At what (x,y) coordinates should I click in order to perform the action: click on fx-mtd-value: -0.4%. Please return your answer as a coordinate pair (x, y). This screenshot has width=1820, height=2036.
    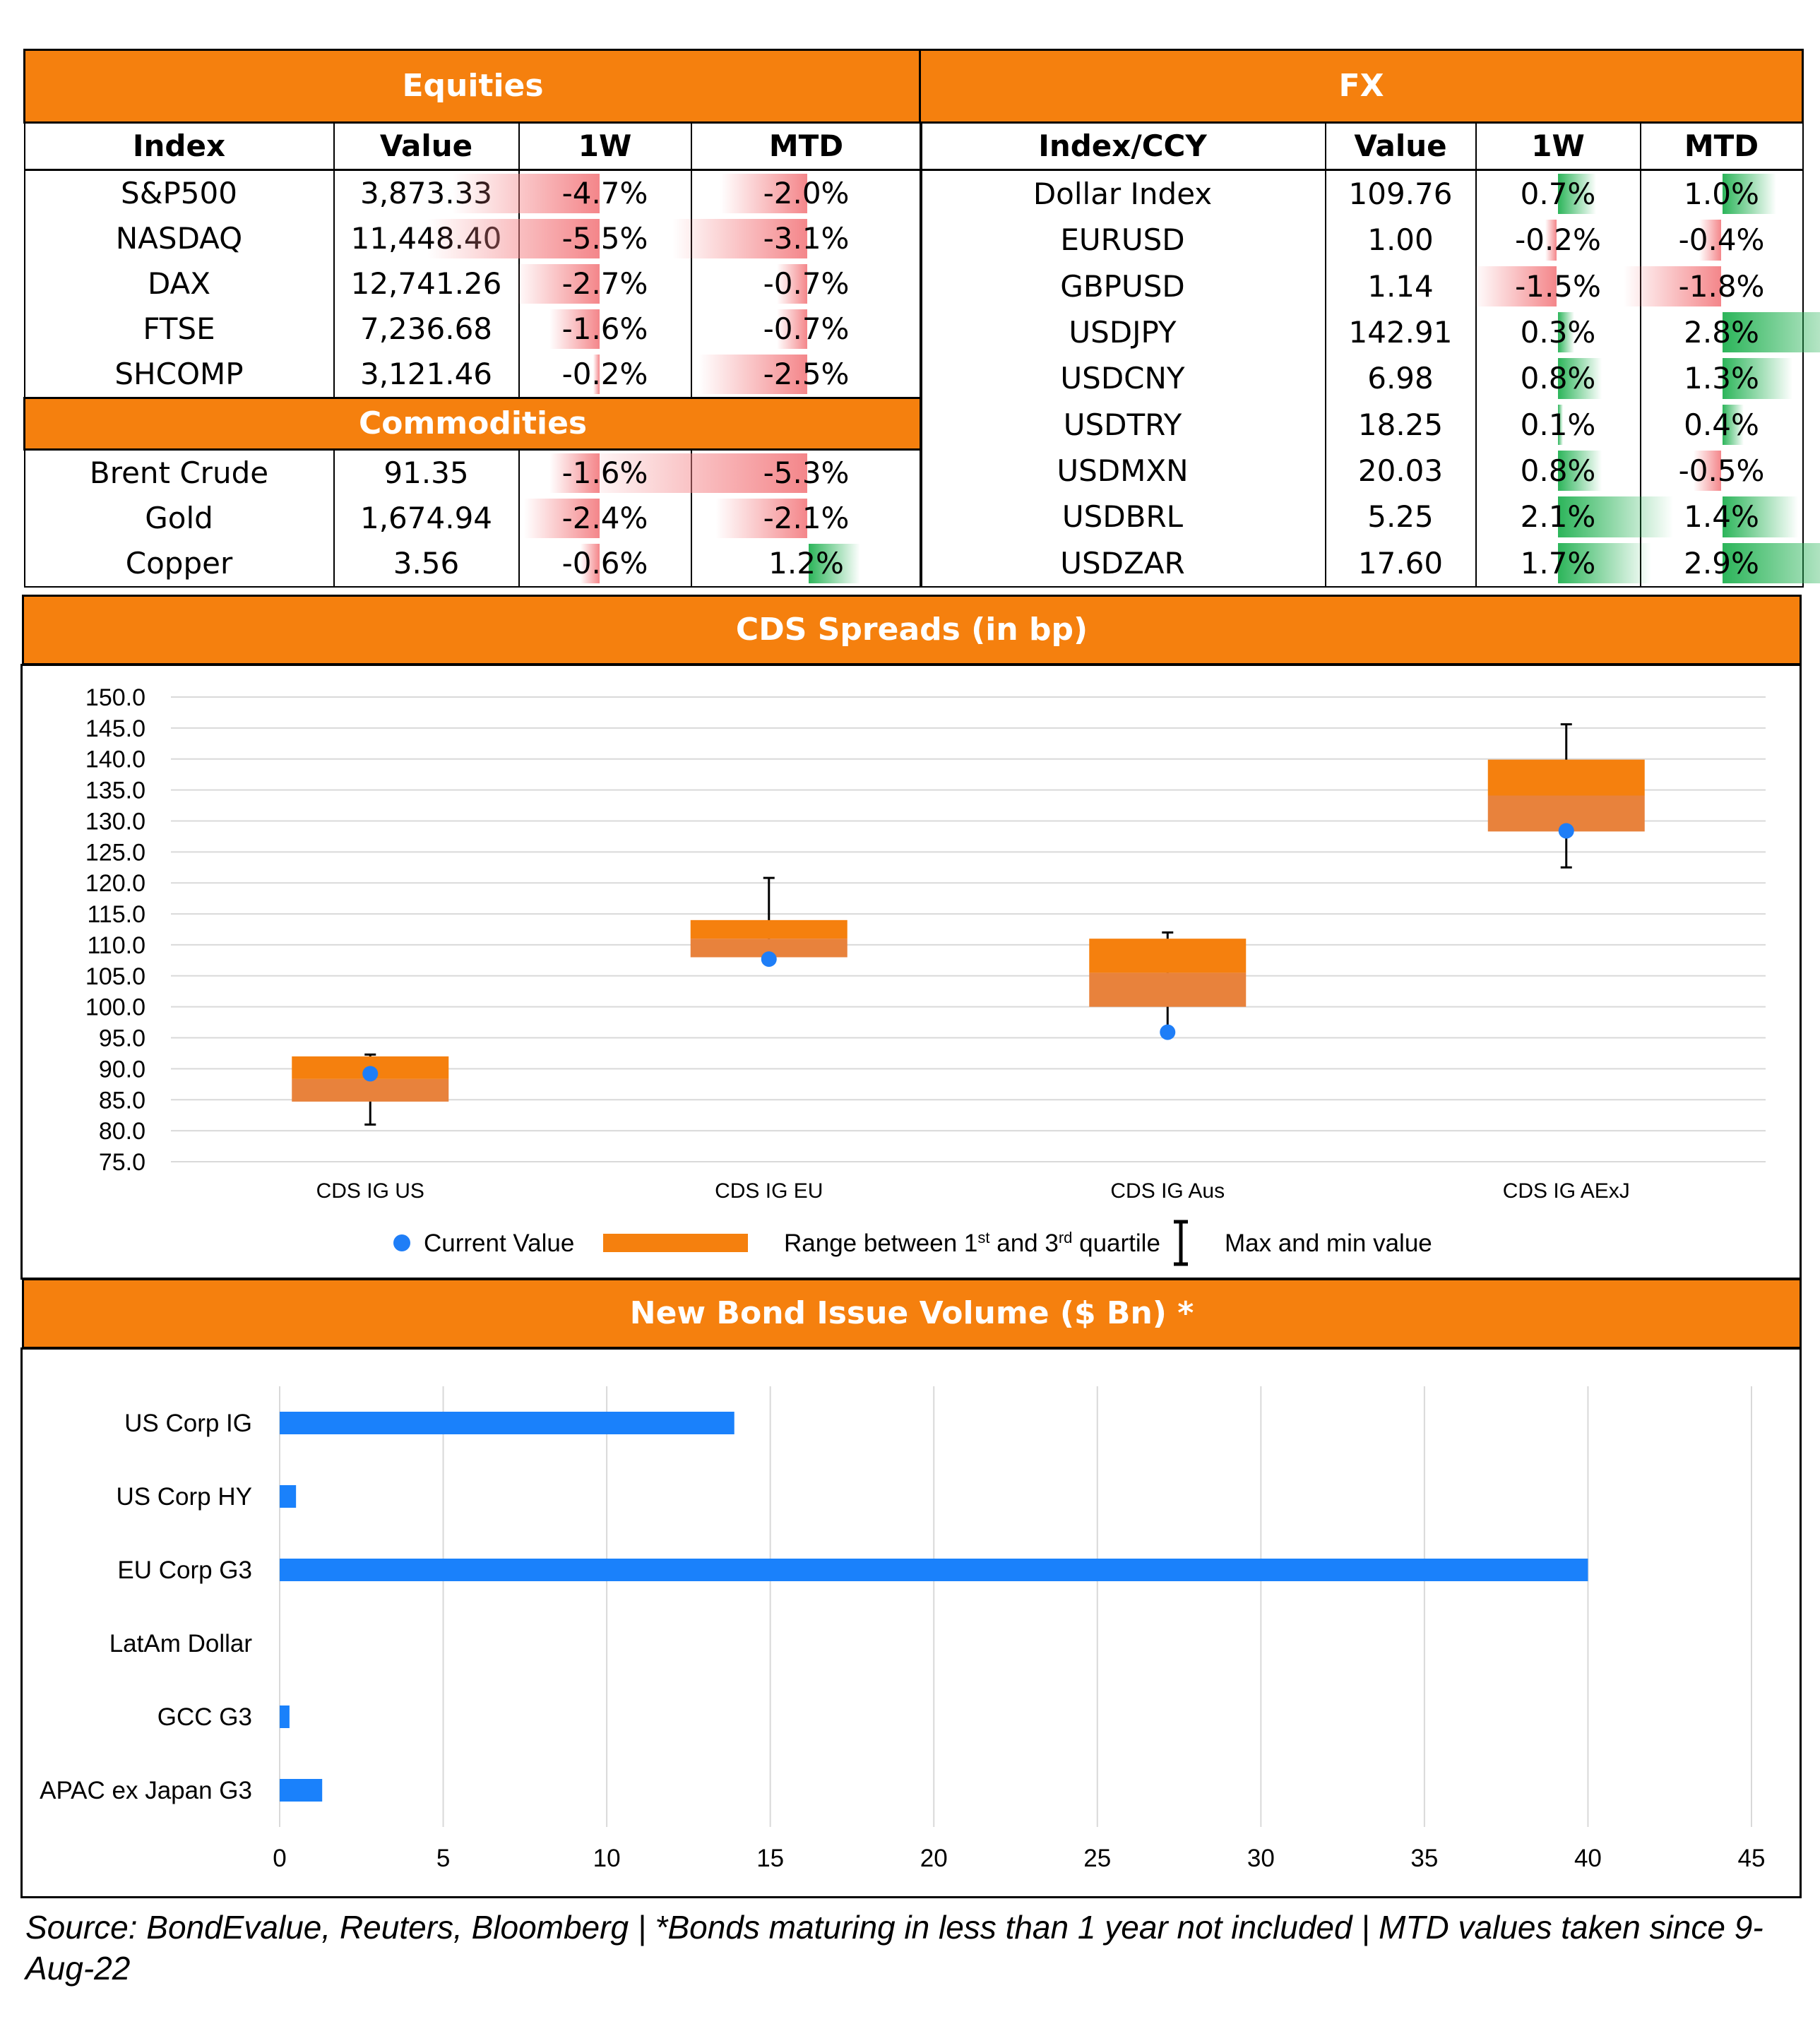
    Looking at the image, I should click on (1721, 240).